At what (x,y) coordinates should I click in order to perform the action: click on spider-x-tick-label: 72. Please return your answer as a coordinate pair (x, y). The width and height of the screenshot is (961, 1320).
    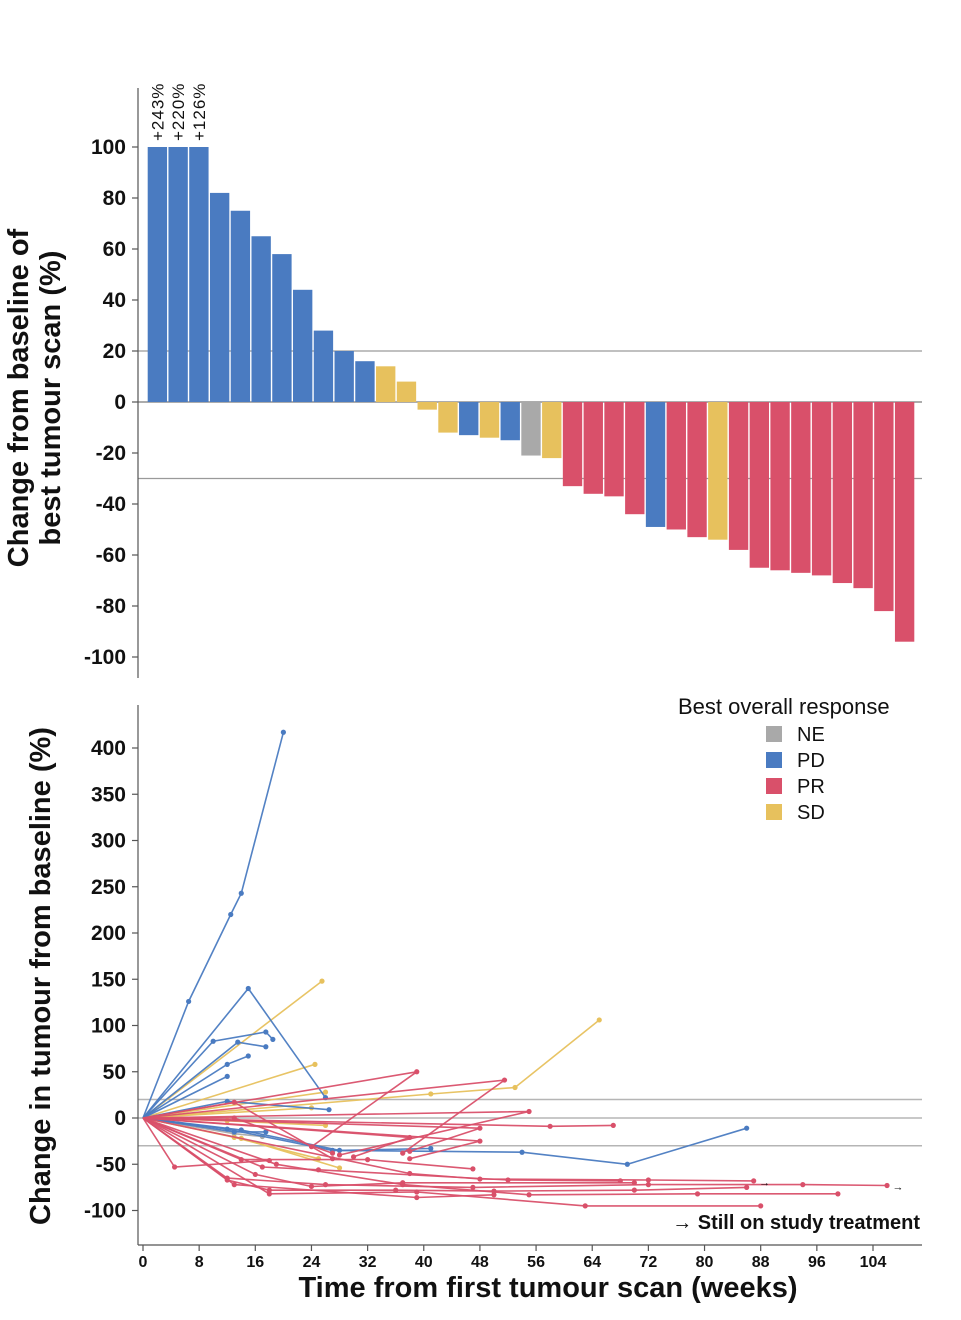
    Looking at the image, I should click on (648, 1262).